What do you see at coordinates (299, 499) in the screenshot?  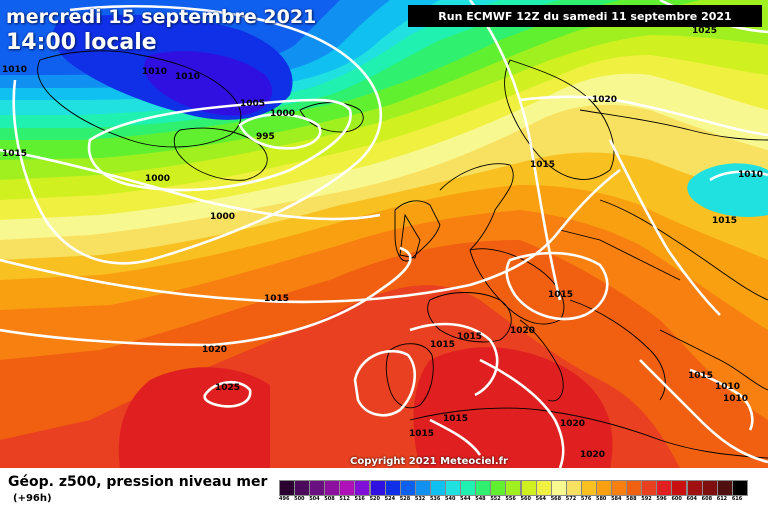 I see `scale-label: 500` at bounding box center [299, 499].